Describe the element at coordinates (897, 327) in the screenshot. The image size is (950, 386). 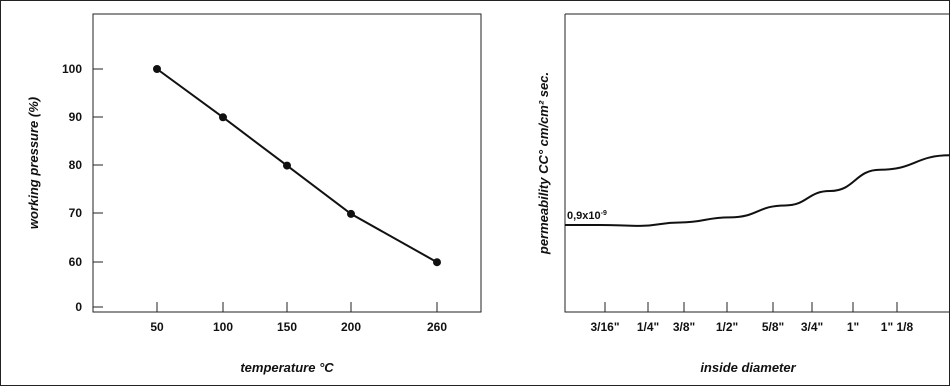
I see `right-x-tick-label: 1" 1/8` at that location.